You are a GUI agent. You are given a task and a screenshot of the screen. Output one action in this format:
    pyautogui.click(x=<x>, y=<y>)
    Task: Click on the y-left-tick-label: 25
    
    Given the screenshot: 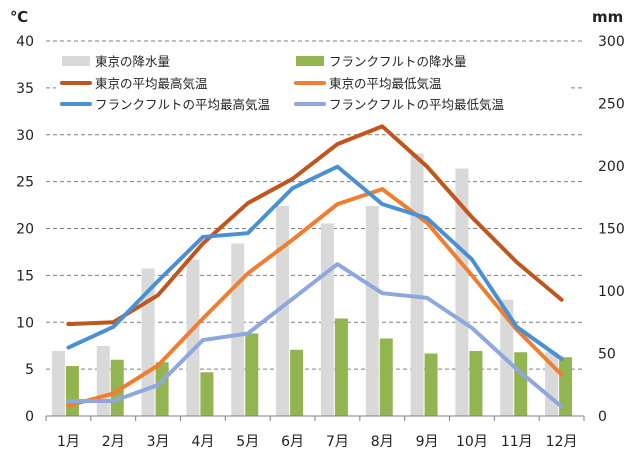 What is the action you would take?
    pyautogui.click(x=25, y=183)
    